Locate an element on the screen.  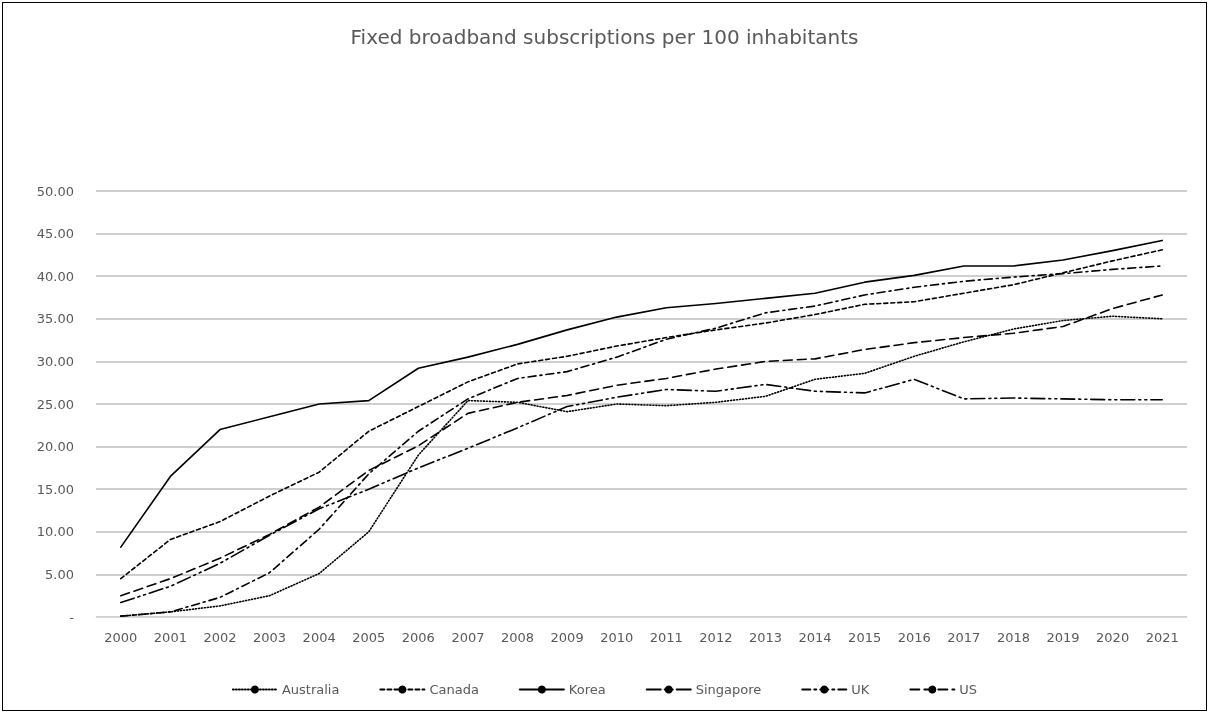
y-tick-label: 15.00 is located at coordinates (55, 489).